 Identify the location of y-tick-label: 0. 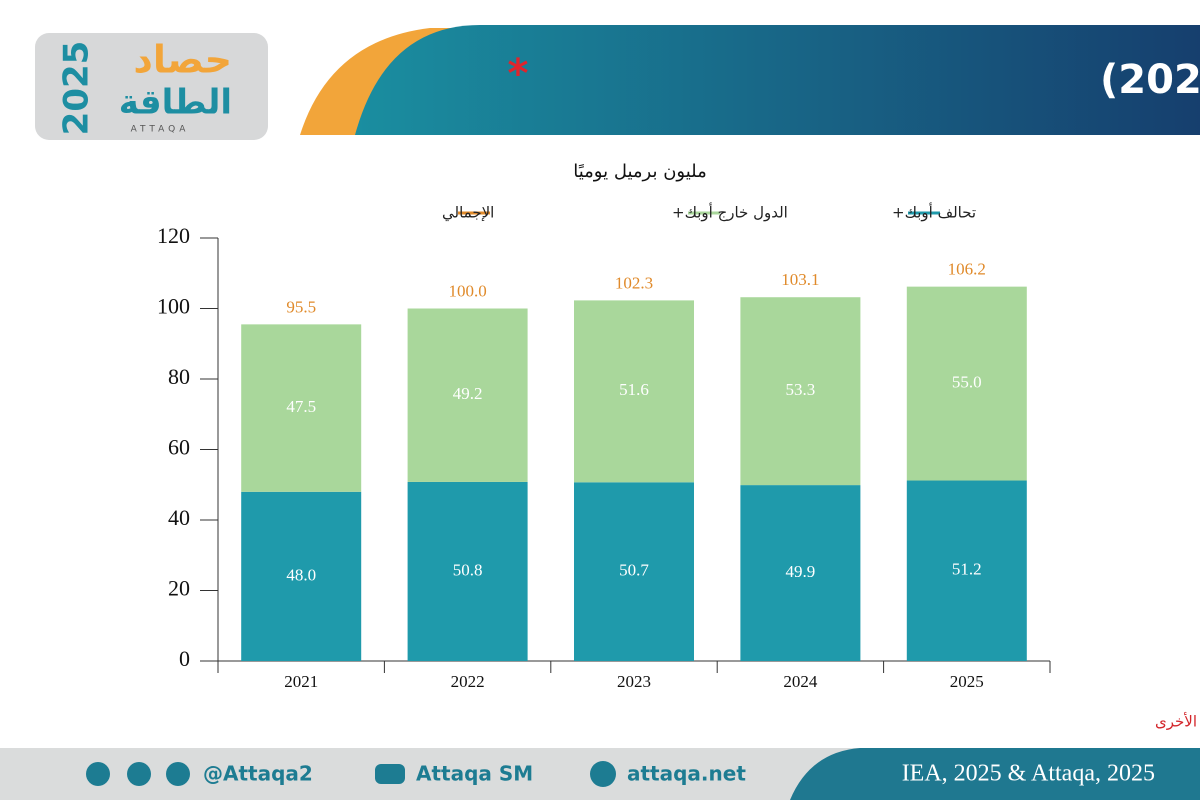
(184, 658).